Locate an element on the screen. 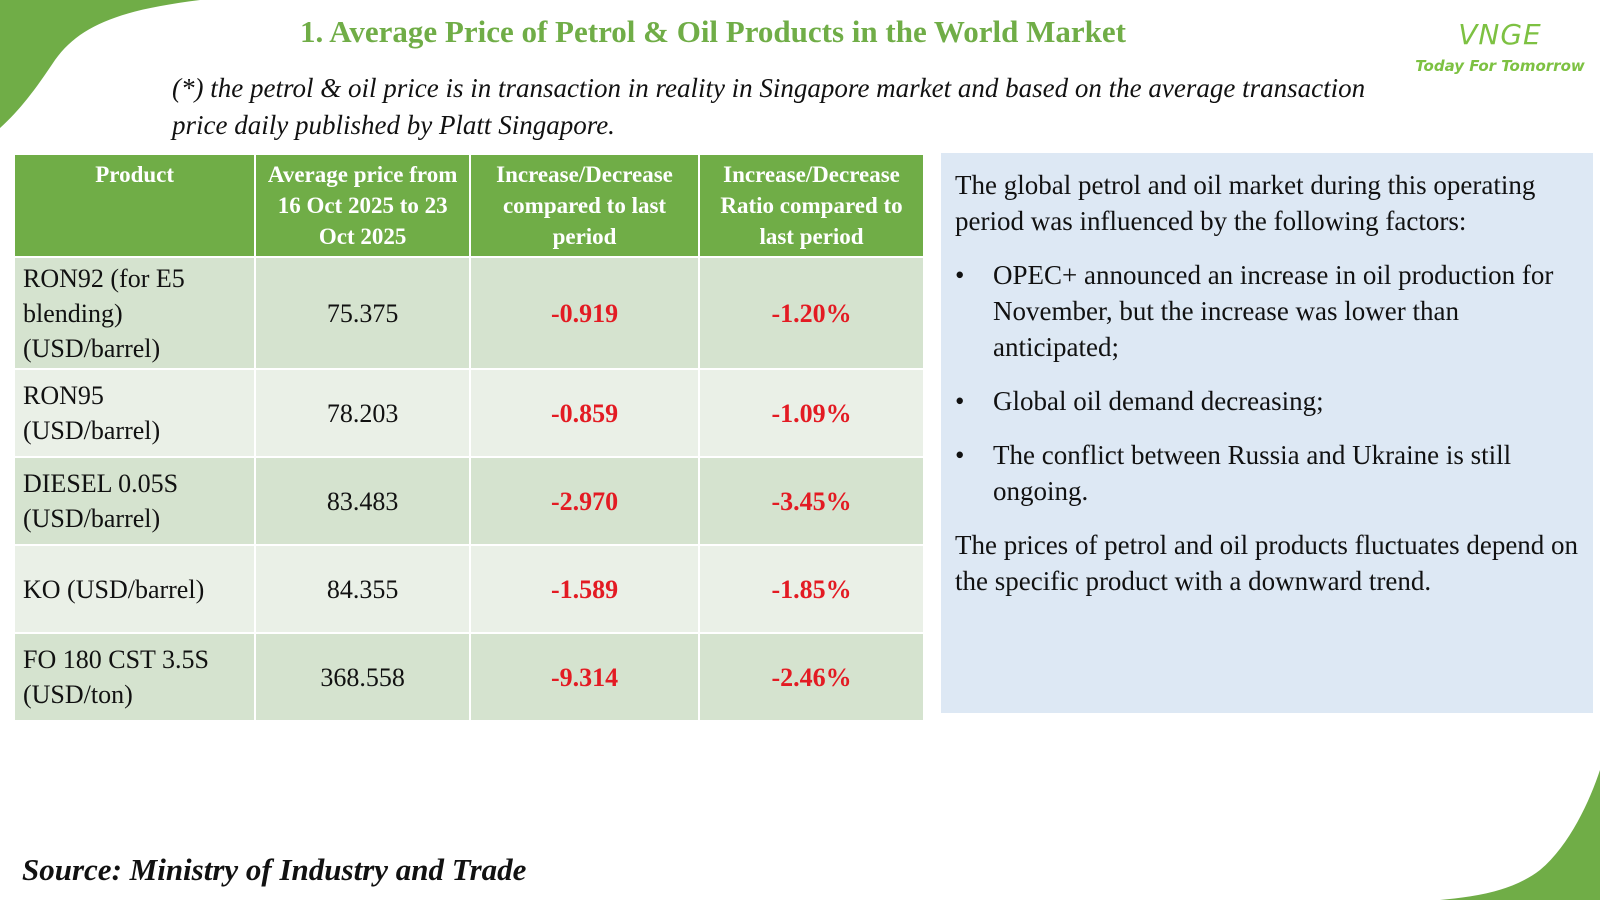  factor-text: Global oil demand decreasing; is located at coordinates (1158, 401).